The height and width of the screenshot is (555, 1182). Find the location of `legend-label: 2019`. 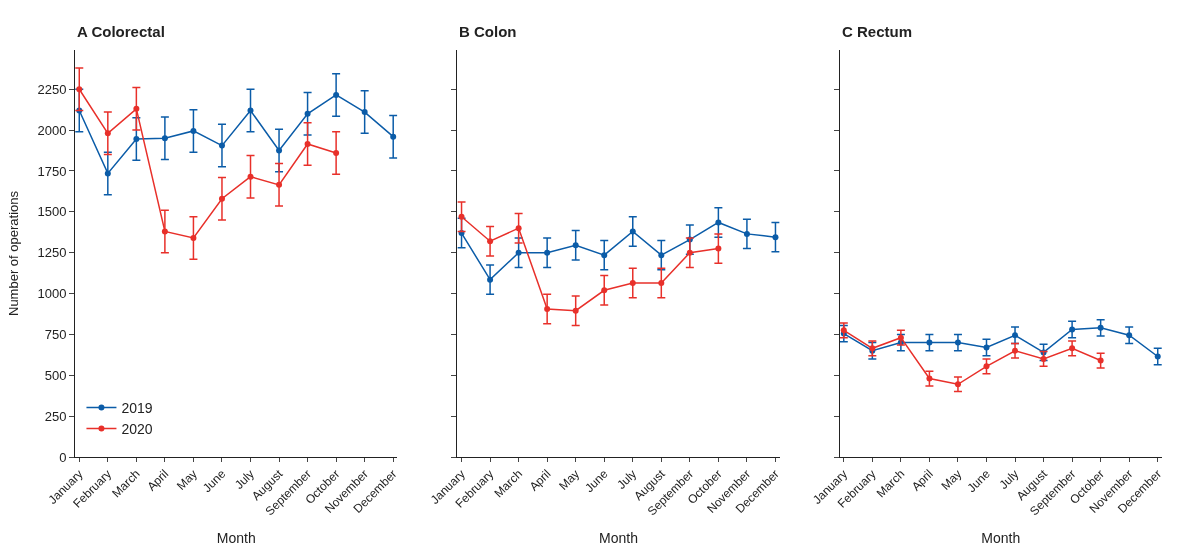

legend-label: 2019 is located at coordinates (137, 407).